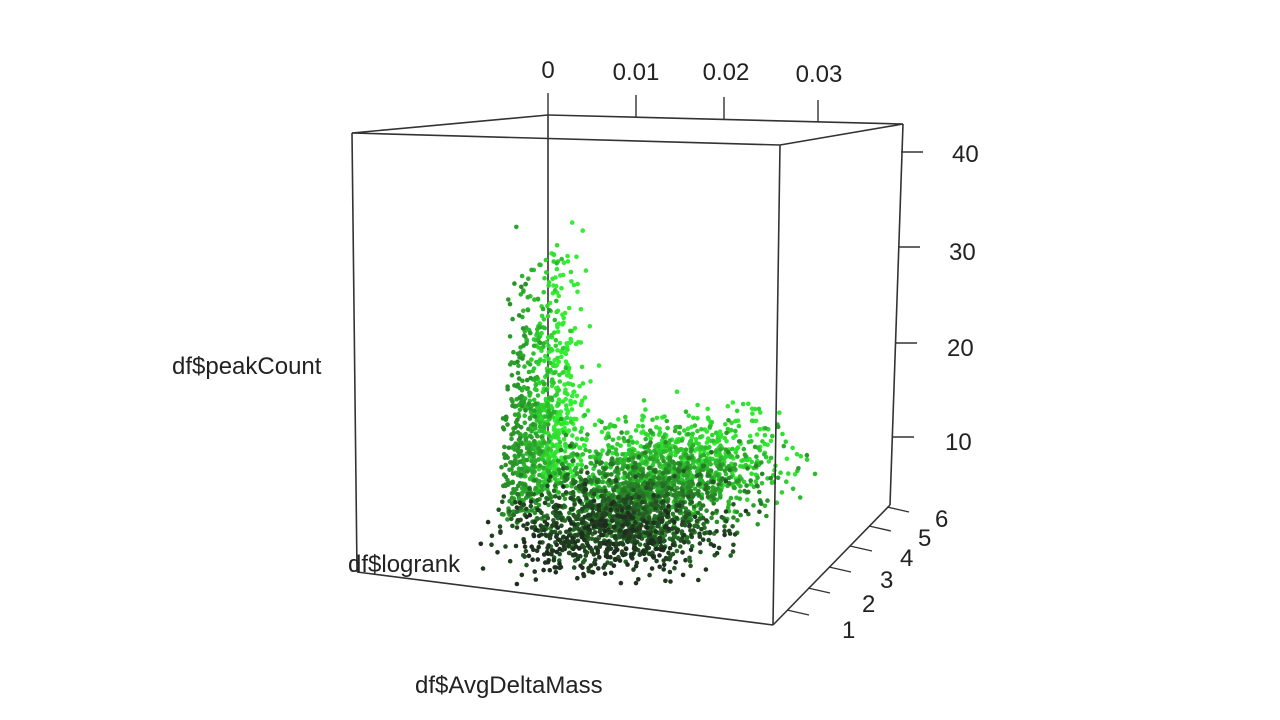  Describe the element at coordinates (776, 385) in the screenshot. I see `box-edge` at that location.